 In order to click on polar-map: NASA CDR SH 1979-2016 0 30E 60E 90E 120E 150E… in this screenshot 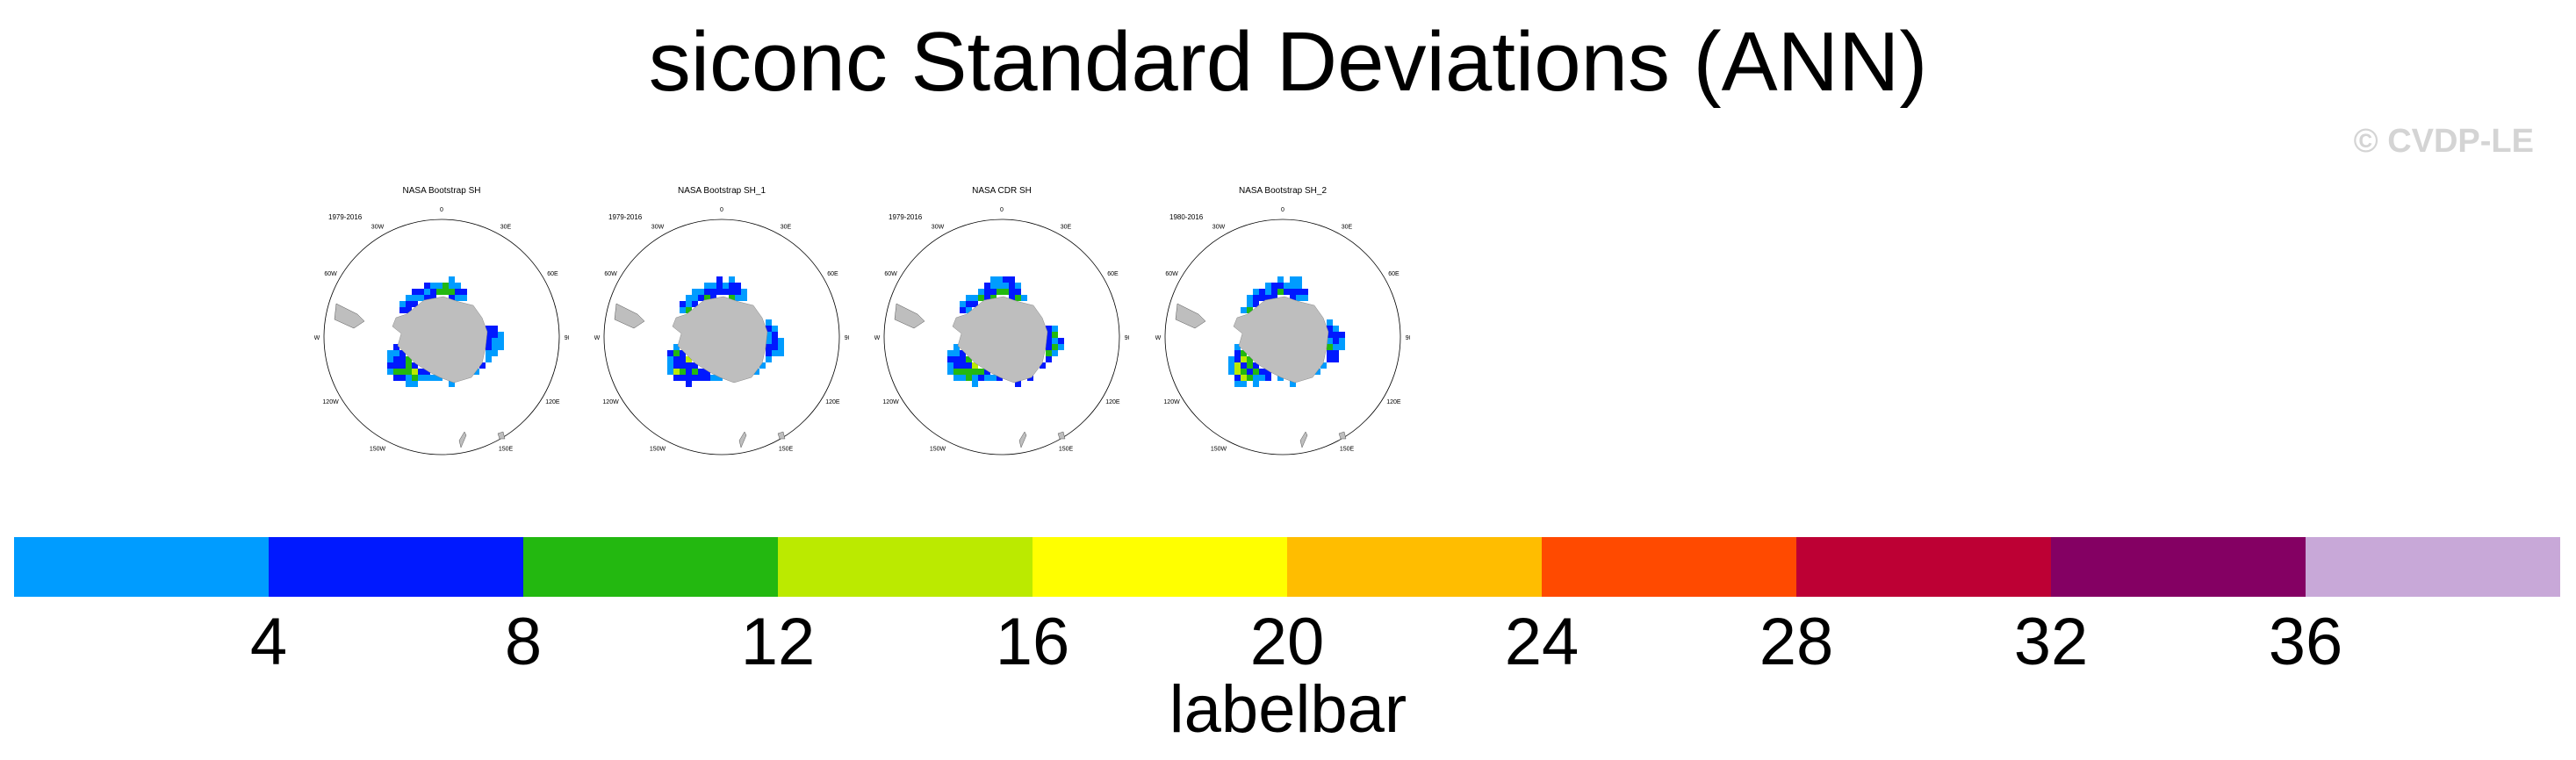, I will do `click(1001, 320)`.